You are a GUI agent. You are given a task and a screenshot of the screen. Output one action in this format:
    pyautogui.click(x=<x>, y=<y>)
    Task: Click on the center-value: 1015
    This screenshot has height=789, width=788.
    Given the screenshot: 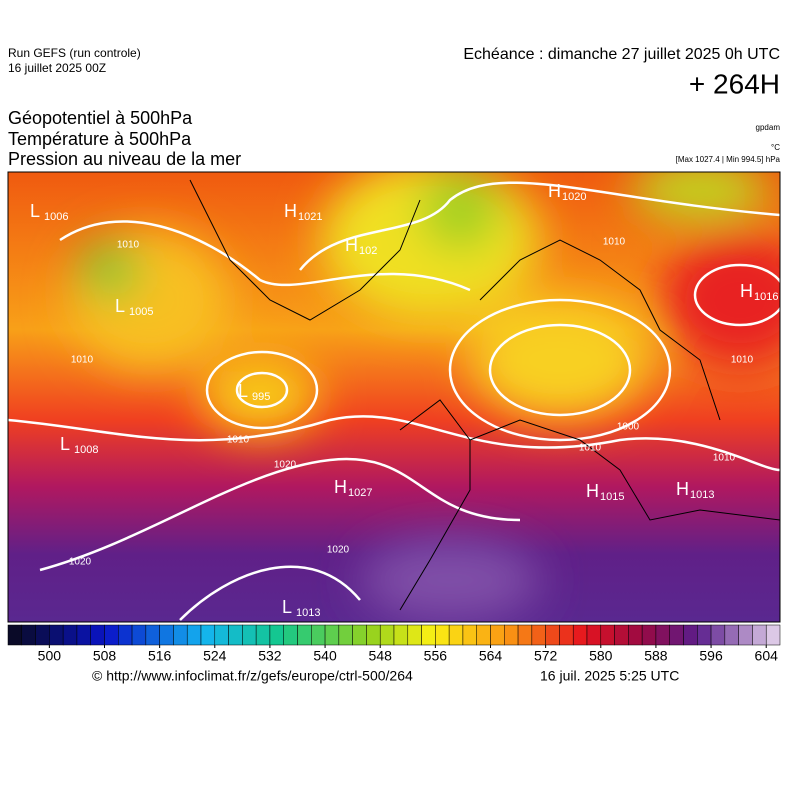 What is the action you would take?
    pyautogui.click(x=612, y=497)
    